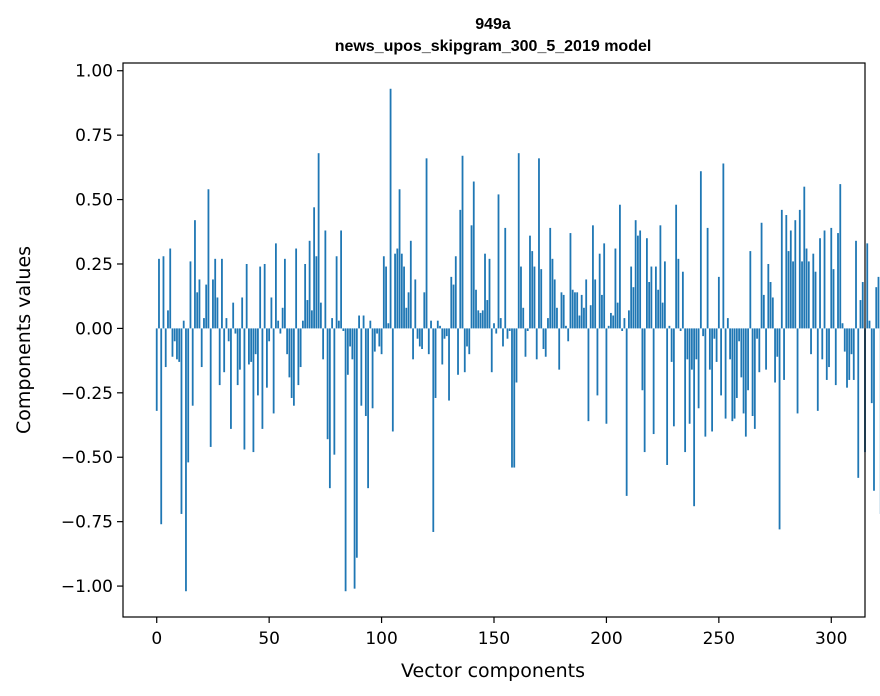 The width and height of the screenshot is (880, 696). What do you see at coordinates (24, 340) in the screenshot?
I see `y-axis-label: Components values` at bounding box center [24, 340].